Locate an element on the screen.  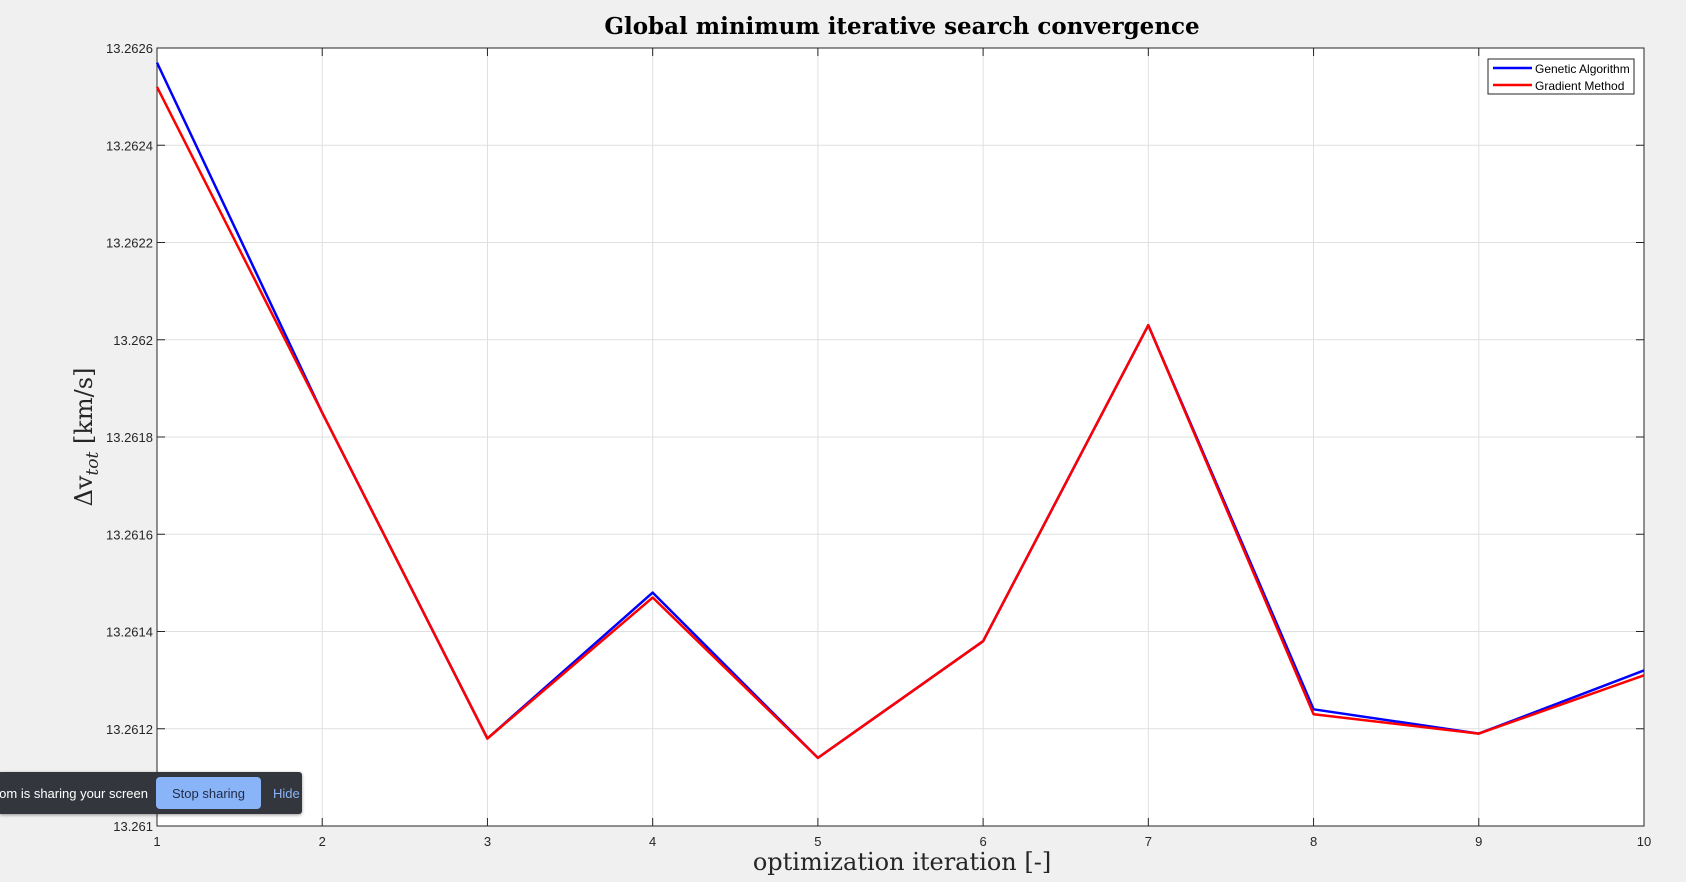
y-tick-label: 13.2614 is located at coordinates (129, 632).